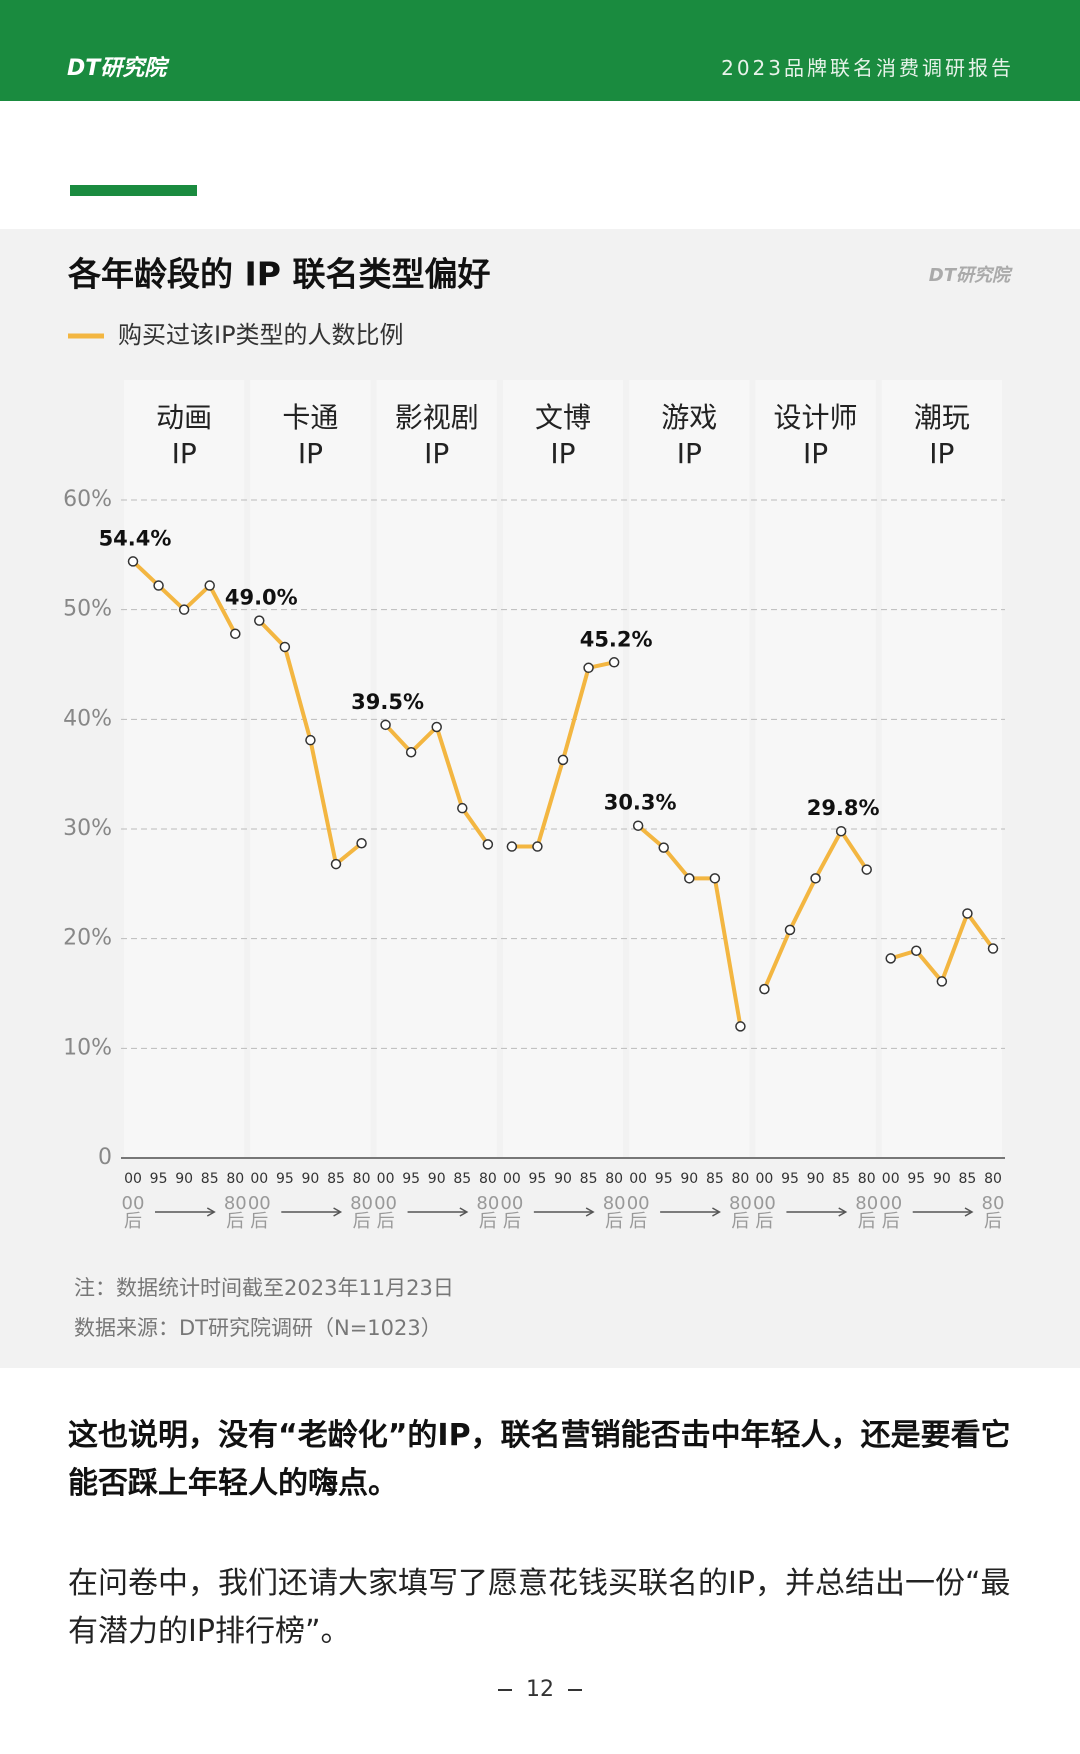 This screenshot has width=1080, height=1754. What do you see at coordinates (436, 435) in the screenshot?
I see `panel-header: 影视剧 IP` at bounding box center [436, 435].